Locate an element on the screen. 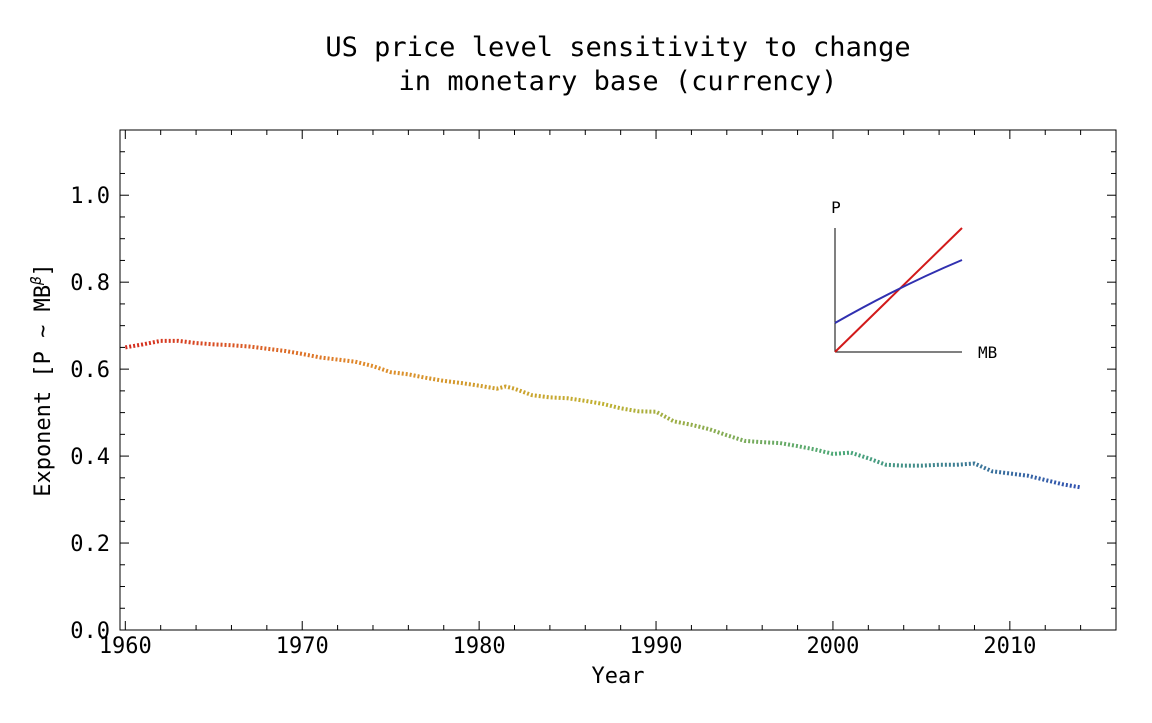 The height and width of the screenshot is (723, 1152). x-tick-label: 1970 is located at coordinates (302, 646).